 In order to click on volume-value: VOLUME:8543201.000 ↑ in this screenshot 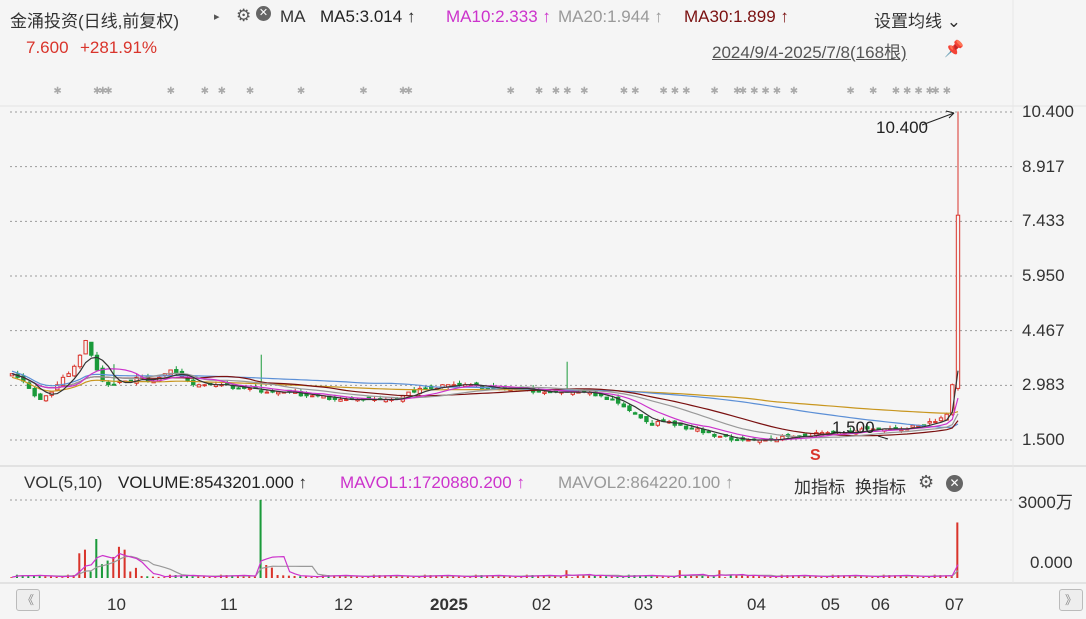, I will do `click(213, 482)`.